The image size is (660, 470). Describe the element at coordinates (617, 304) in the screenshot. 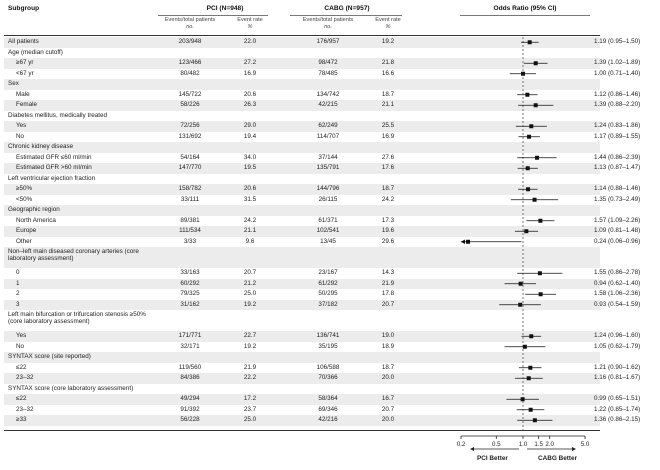

I see `odds-ratio-ci: 0.93 (0.54–1.59)` at that location.